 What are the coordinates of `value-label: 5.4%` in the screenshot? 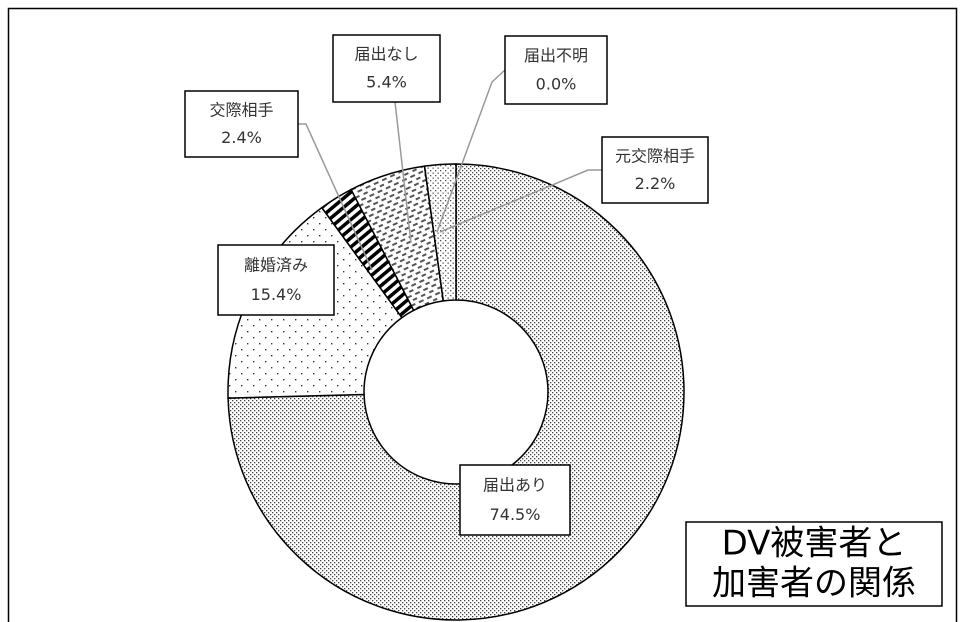 It's located at (386, 82).